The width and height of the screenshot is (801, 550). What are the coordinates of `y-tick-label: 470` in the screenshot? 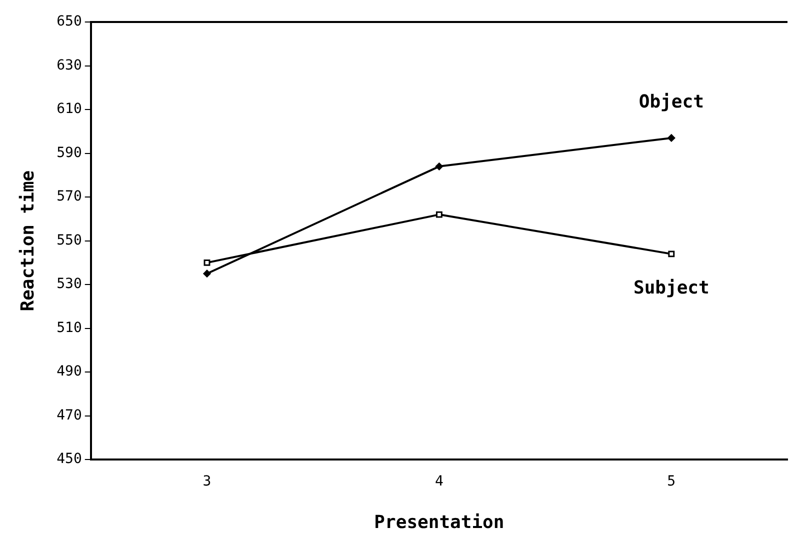 It's located at (69, 415).